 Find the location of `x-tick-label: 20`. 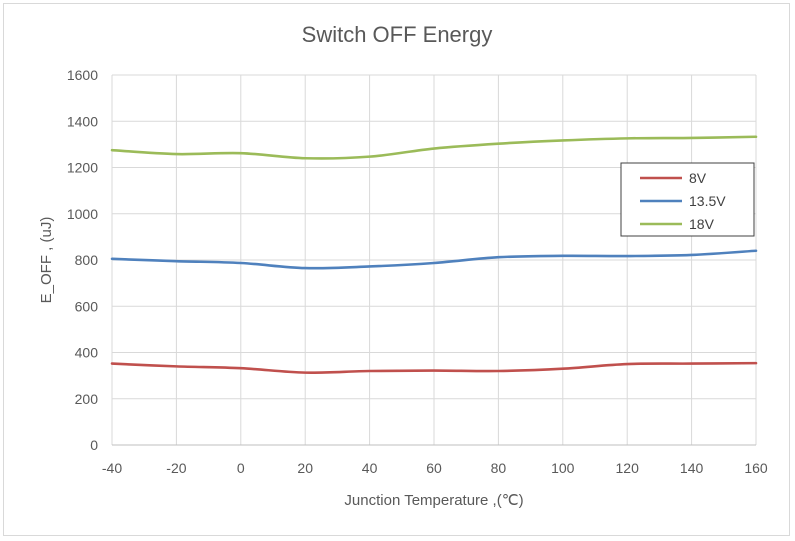

x-tick-label: 20 is located at coordinates (305, 468).